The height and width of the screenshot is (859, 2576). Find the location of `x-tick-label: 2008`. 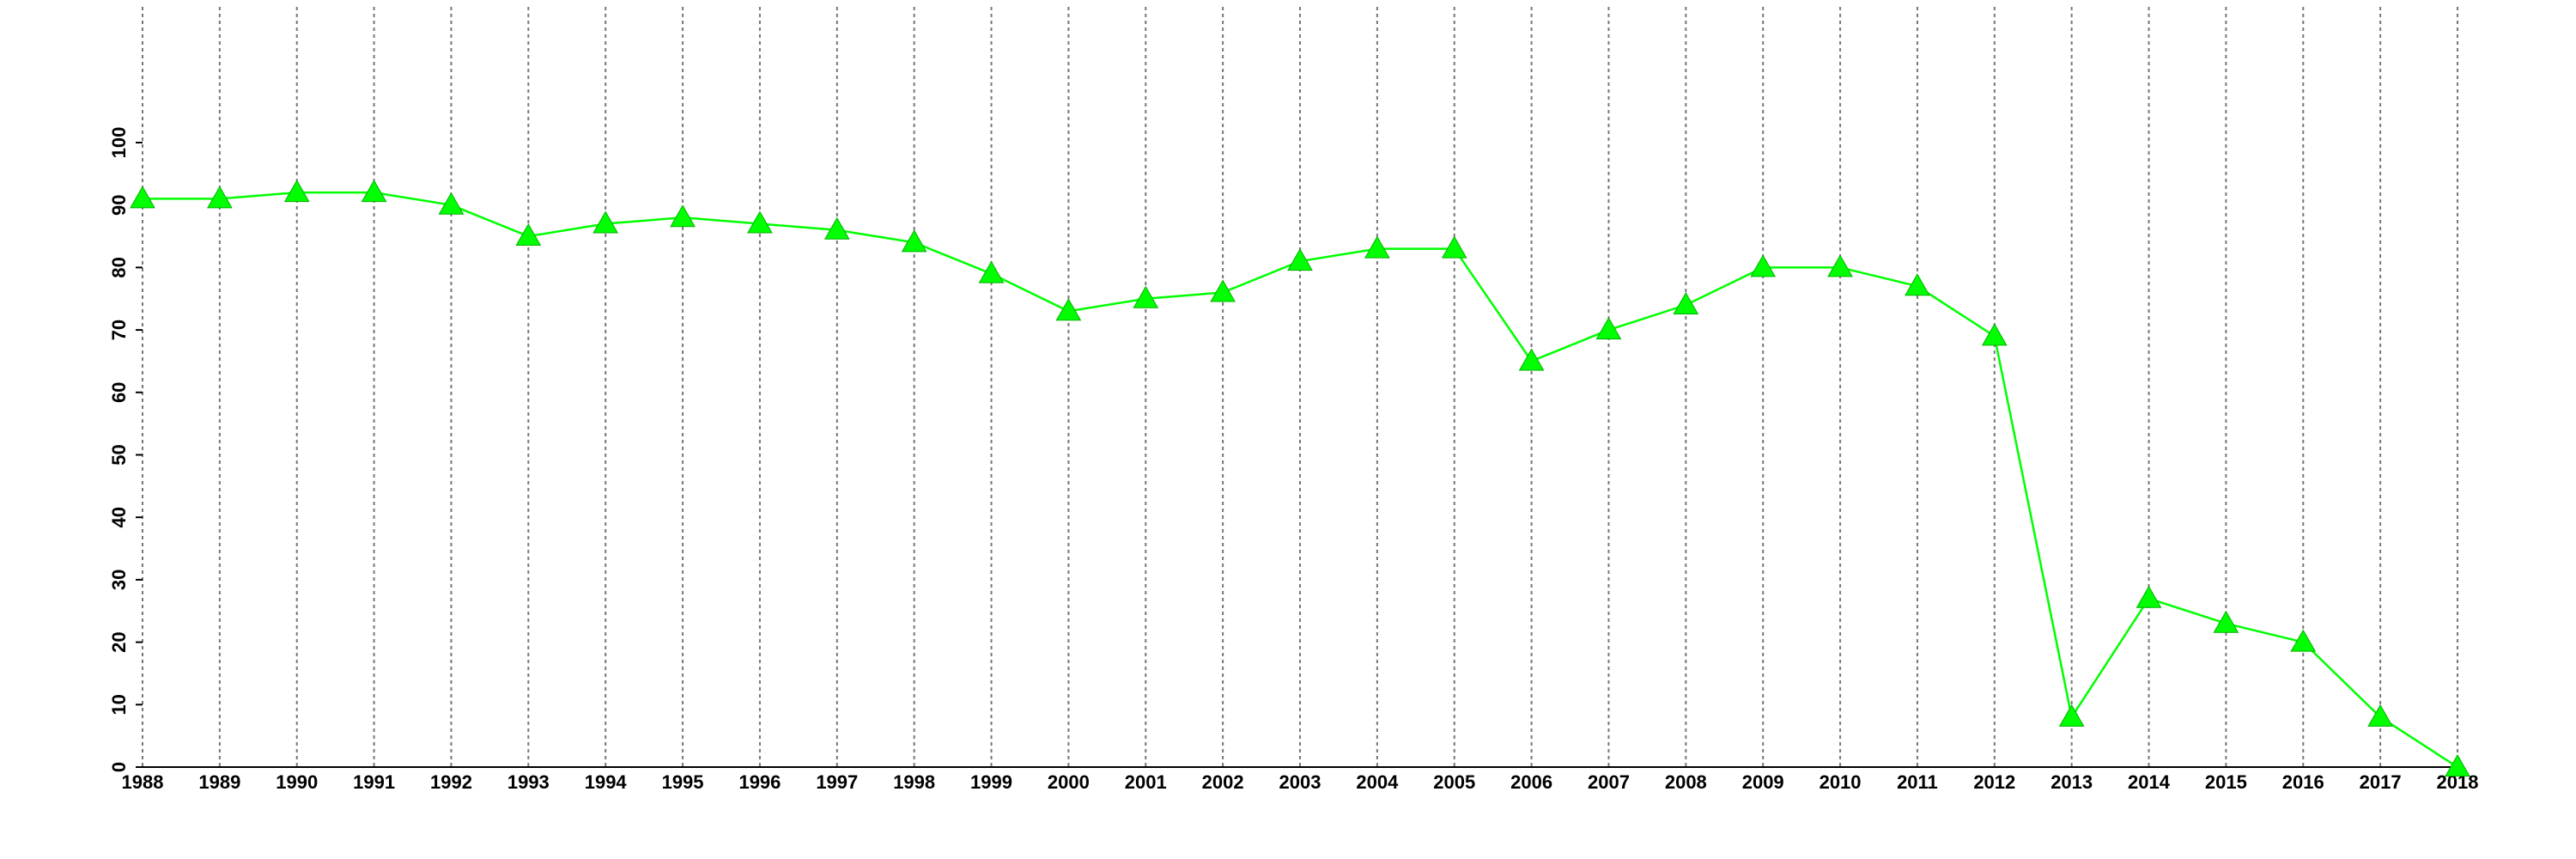

x-tick-label: 2008 is located at coordinates (1686, 782).